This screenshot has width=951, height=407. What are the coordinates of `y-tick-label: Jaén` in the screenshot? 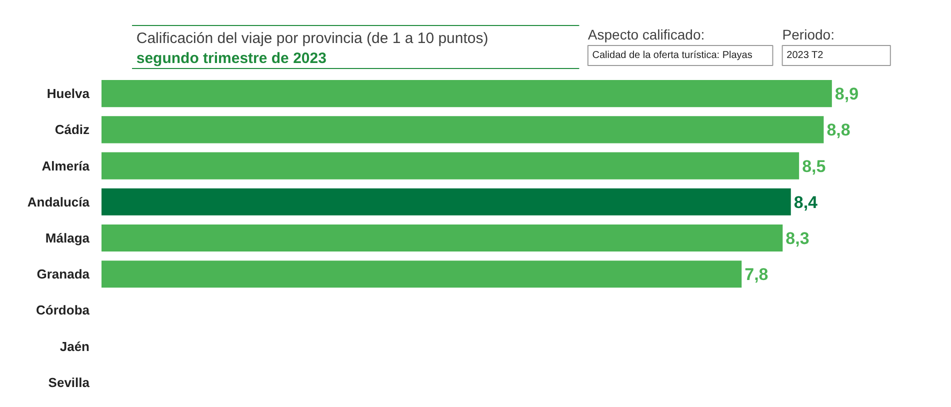 It's located at (75, 346).